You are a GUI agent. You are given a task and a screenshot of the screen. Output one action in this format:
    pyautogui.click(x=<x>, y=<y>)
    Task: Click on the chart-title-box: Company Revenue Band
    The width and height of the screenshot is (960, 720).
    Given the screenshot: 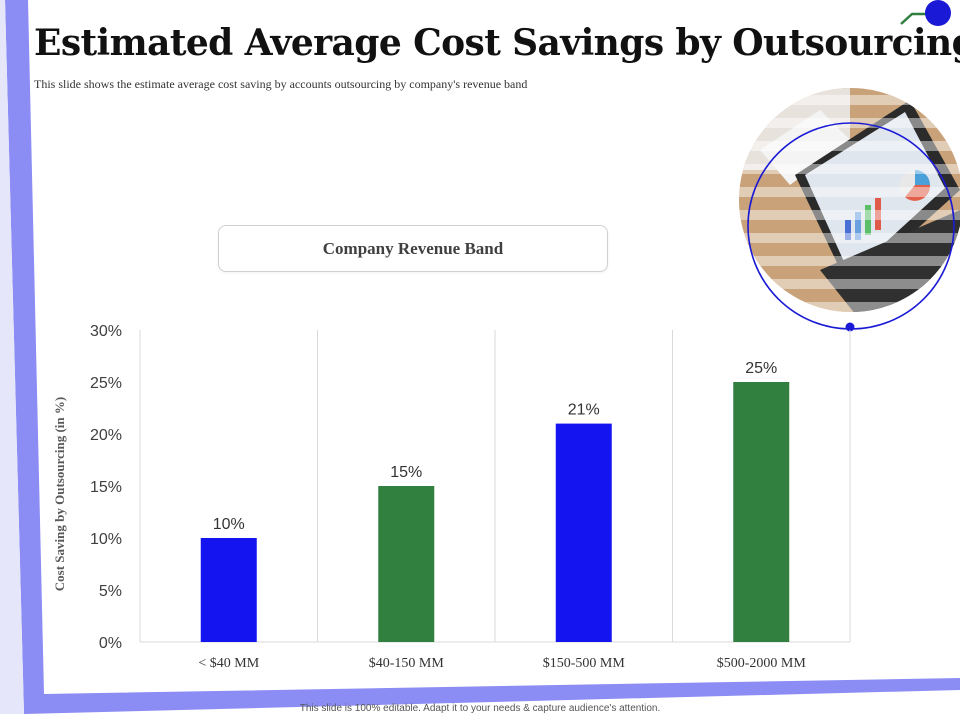 What is the action you would take?
    pyautogui.click(x=413, y=248)
    